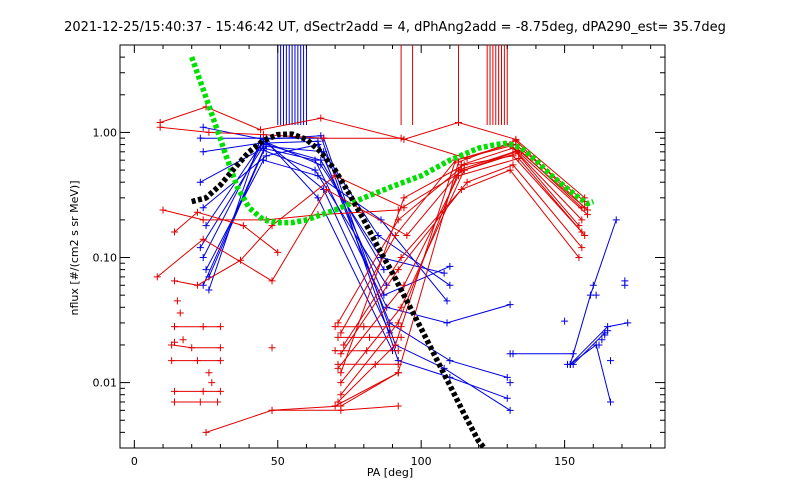 The width and height of the screenshot is (800, 500). Describe the element at coordinates (134, 461) in the screenshot. I see `x-tick-label: 0` at that location.